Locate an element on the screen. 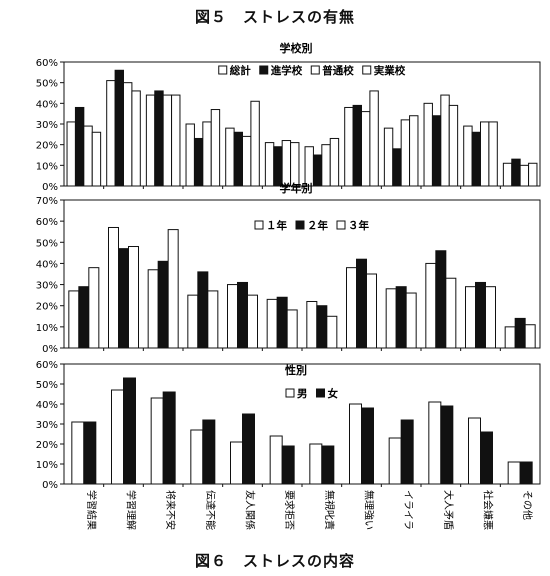  bar-総計-伝達不能 is located at coordinates (190, 155).